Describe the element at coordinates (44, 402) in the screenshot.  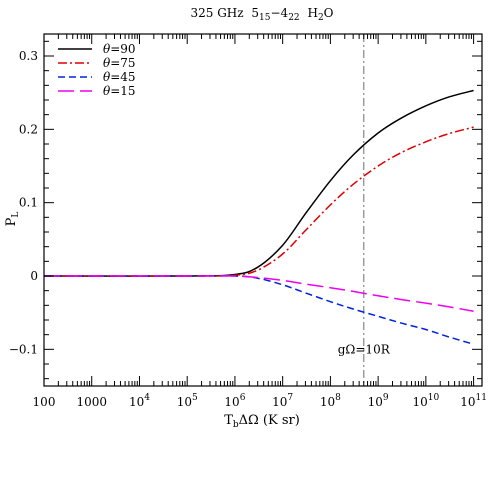
I see `x-tick-label: 100` at that location.